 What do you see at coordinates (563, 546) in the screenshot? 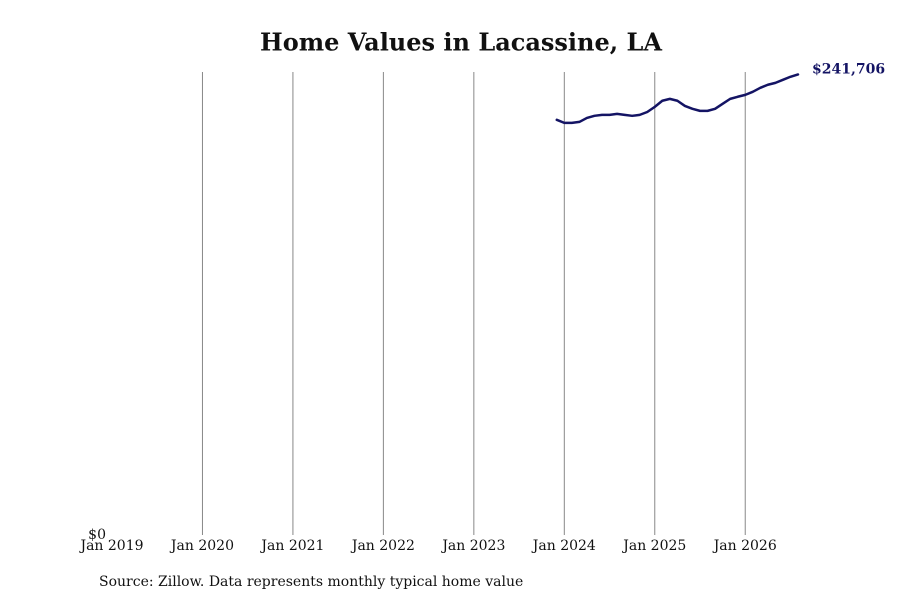
I see `x-tick-label: Jan 2024` at bounding box center [563, 546].